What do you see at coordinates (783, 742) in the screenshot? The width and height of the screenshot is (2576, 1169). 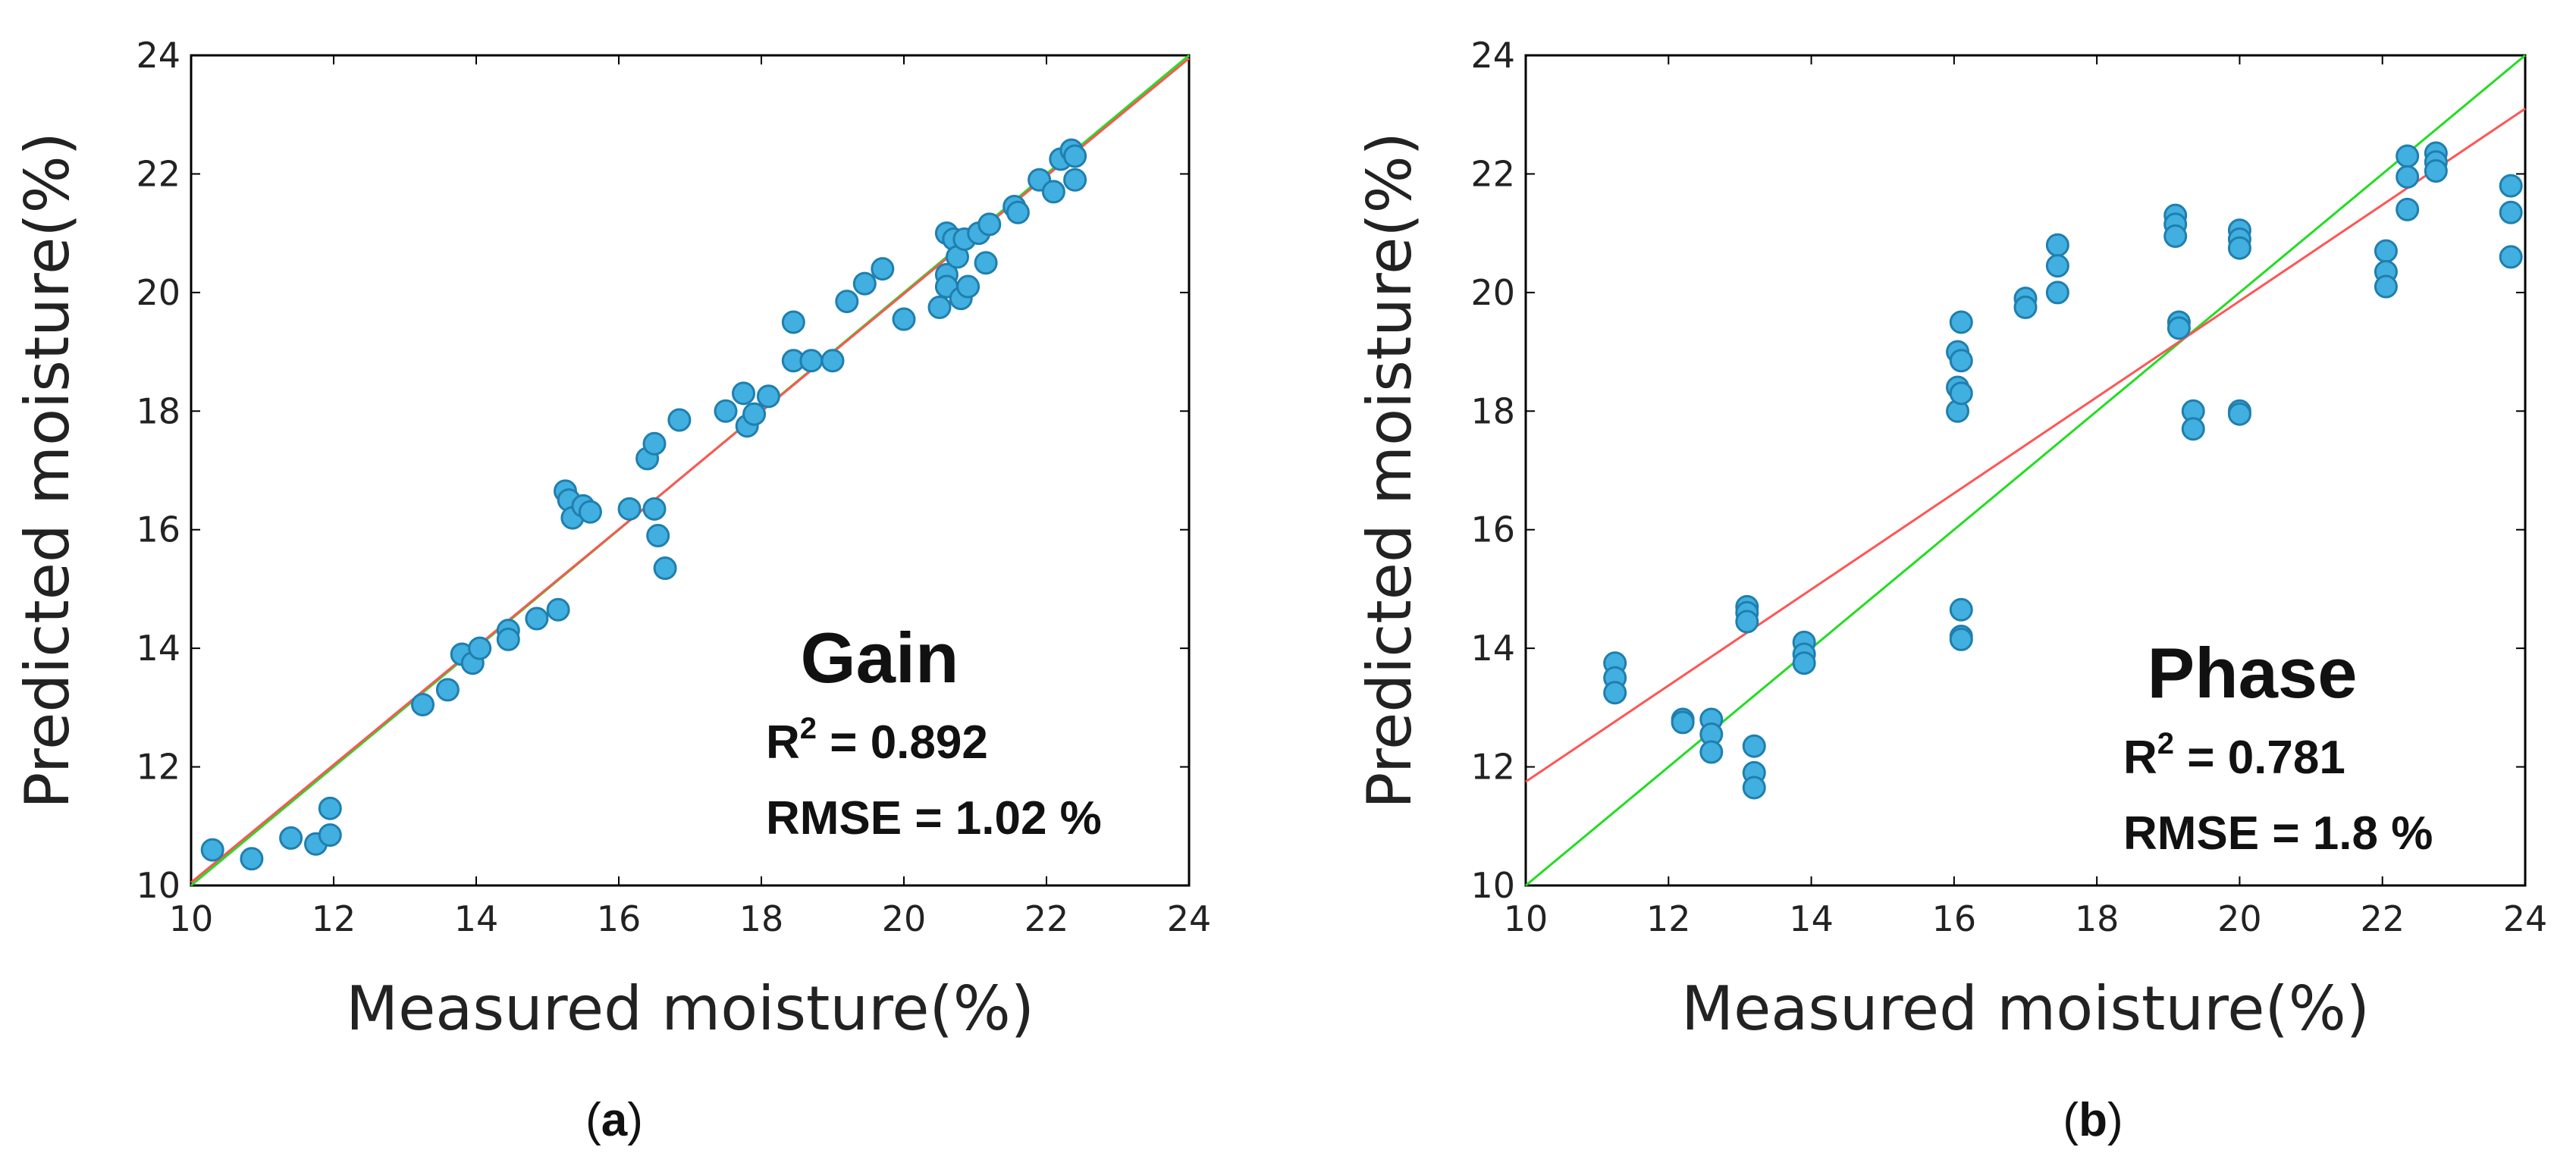 I see `r-squared-symbol: R` at bounding box center [783, 742].